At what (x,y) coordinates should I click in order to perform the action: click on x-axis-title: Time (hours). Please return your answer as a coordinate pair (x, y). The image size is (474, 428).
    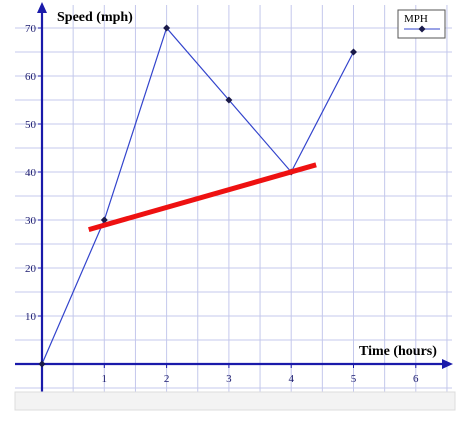
    Looking at the image, I should click on (398, 351).